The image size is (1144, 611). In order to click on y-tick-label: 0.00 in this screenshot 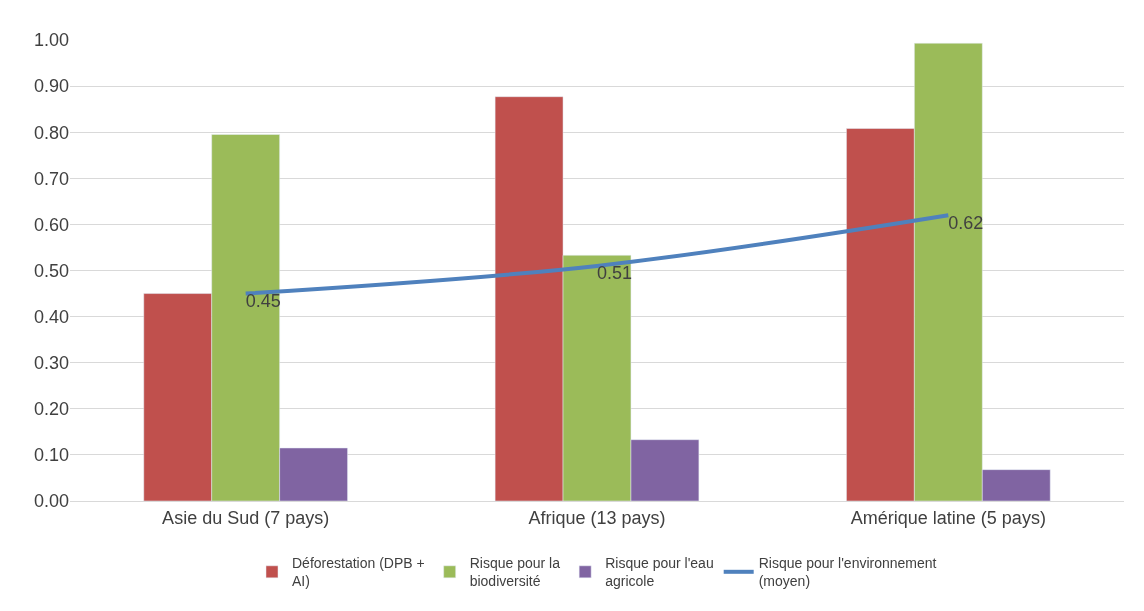, I will do `click(51, 501)`.